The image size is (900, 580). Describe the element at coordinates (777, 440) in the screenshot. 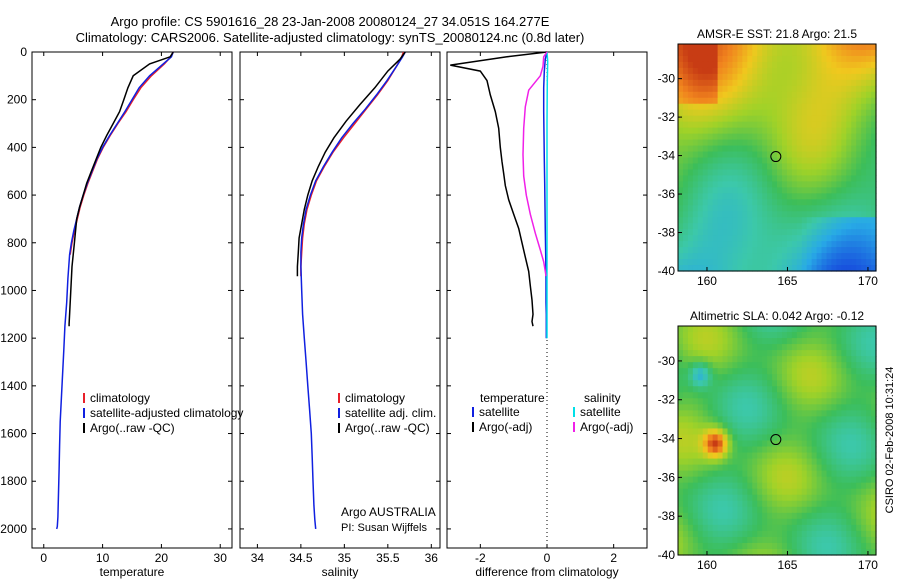

I see `map-frame-sla_map` at that location.